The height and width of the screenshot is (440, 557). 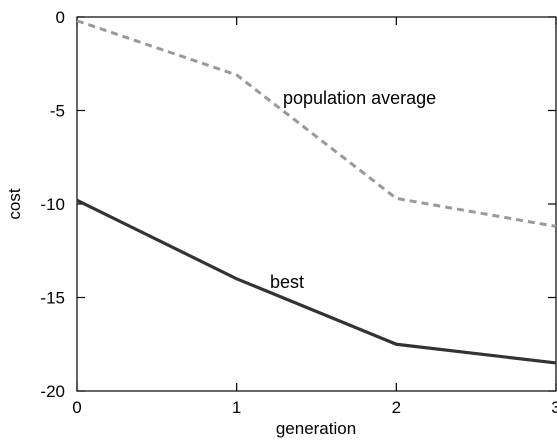 I want to click on y-tick-label: -10, so click(x=52, y=204).